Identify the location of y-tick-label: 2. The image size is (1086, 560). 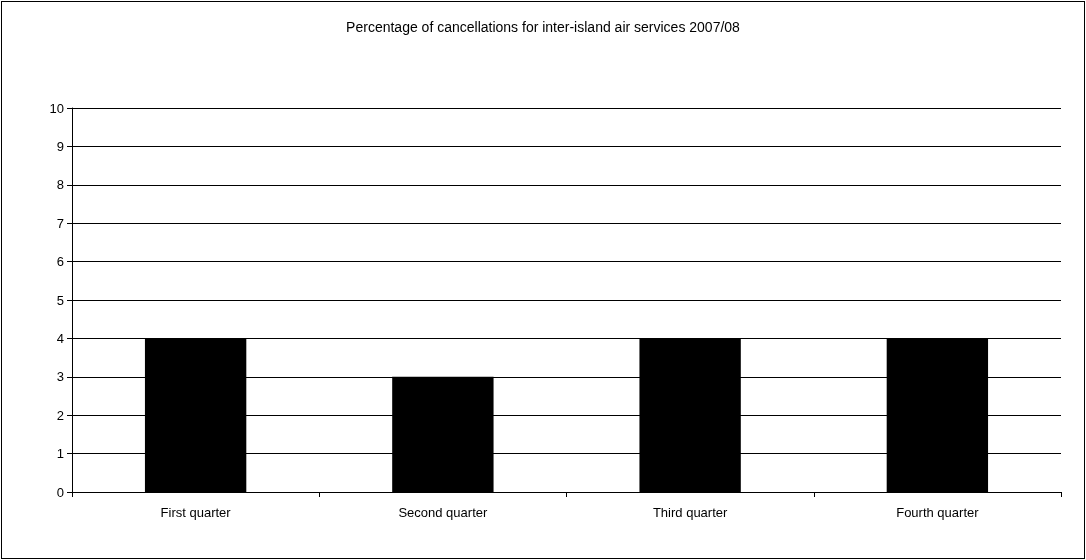
(60, 415).